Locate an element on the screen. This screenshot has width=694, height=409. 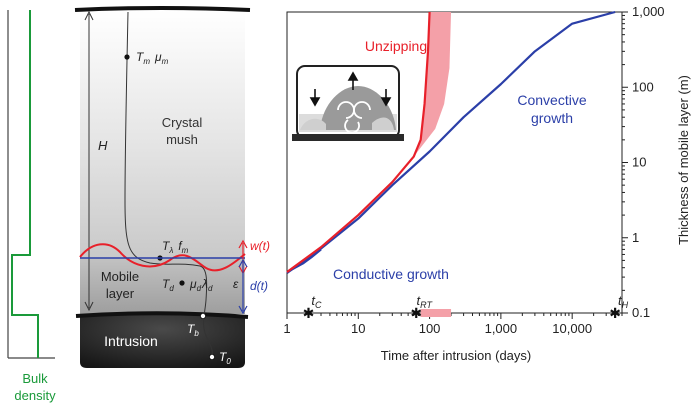
dt-label: d(t) is located at coordinates (259, 286).